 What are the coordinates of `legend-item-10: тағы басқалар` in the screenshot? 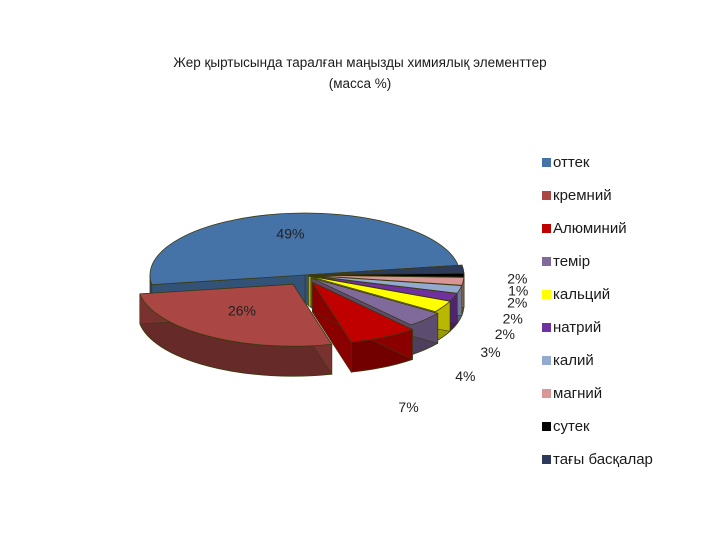 It's located at (631, 459).